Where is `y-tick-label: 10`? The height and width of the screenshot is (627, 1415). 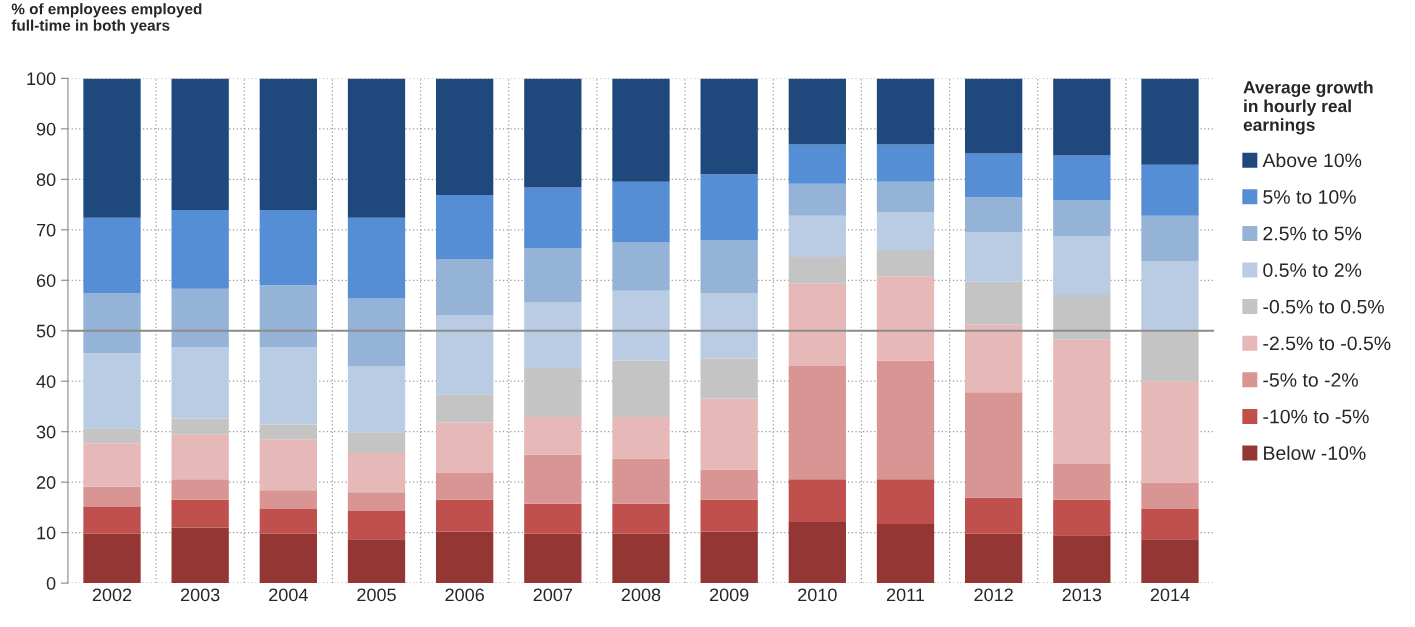 y-tick-label: 10 is located at coordinates (46, 533).